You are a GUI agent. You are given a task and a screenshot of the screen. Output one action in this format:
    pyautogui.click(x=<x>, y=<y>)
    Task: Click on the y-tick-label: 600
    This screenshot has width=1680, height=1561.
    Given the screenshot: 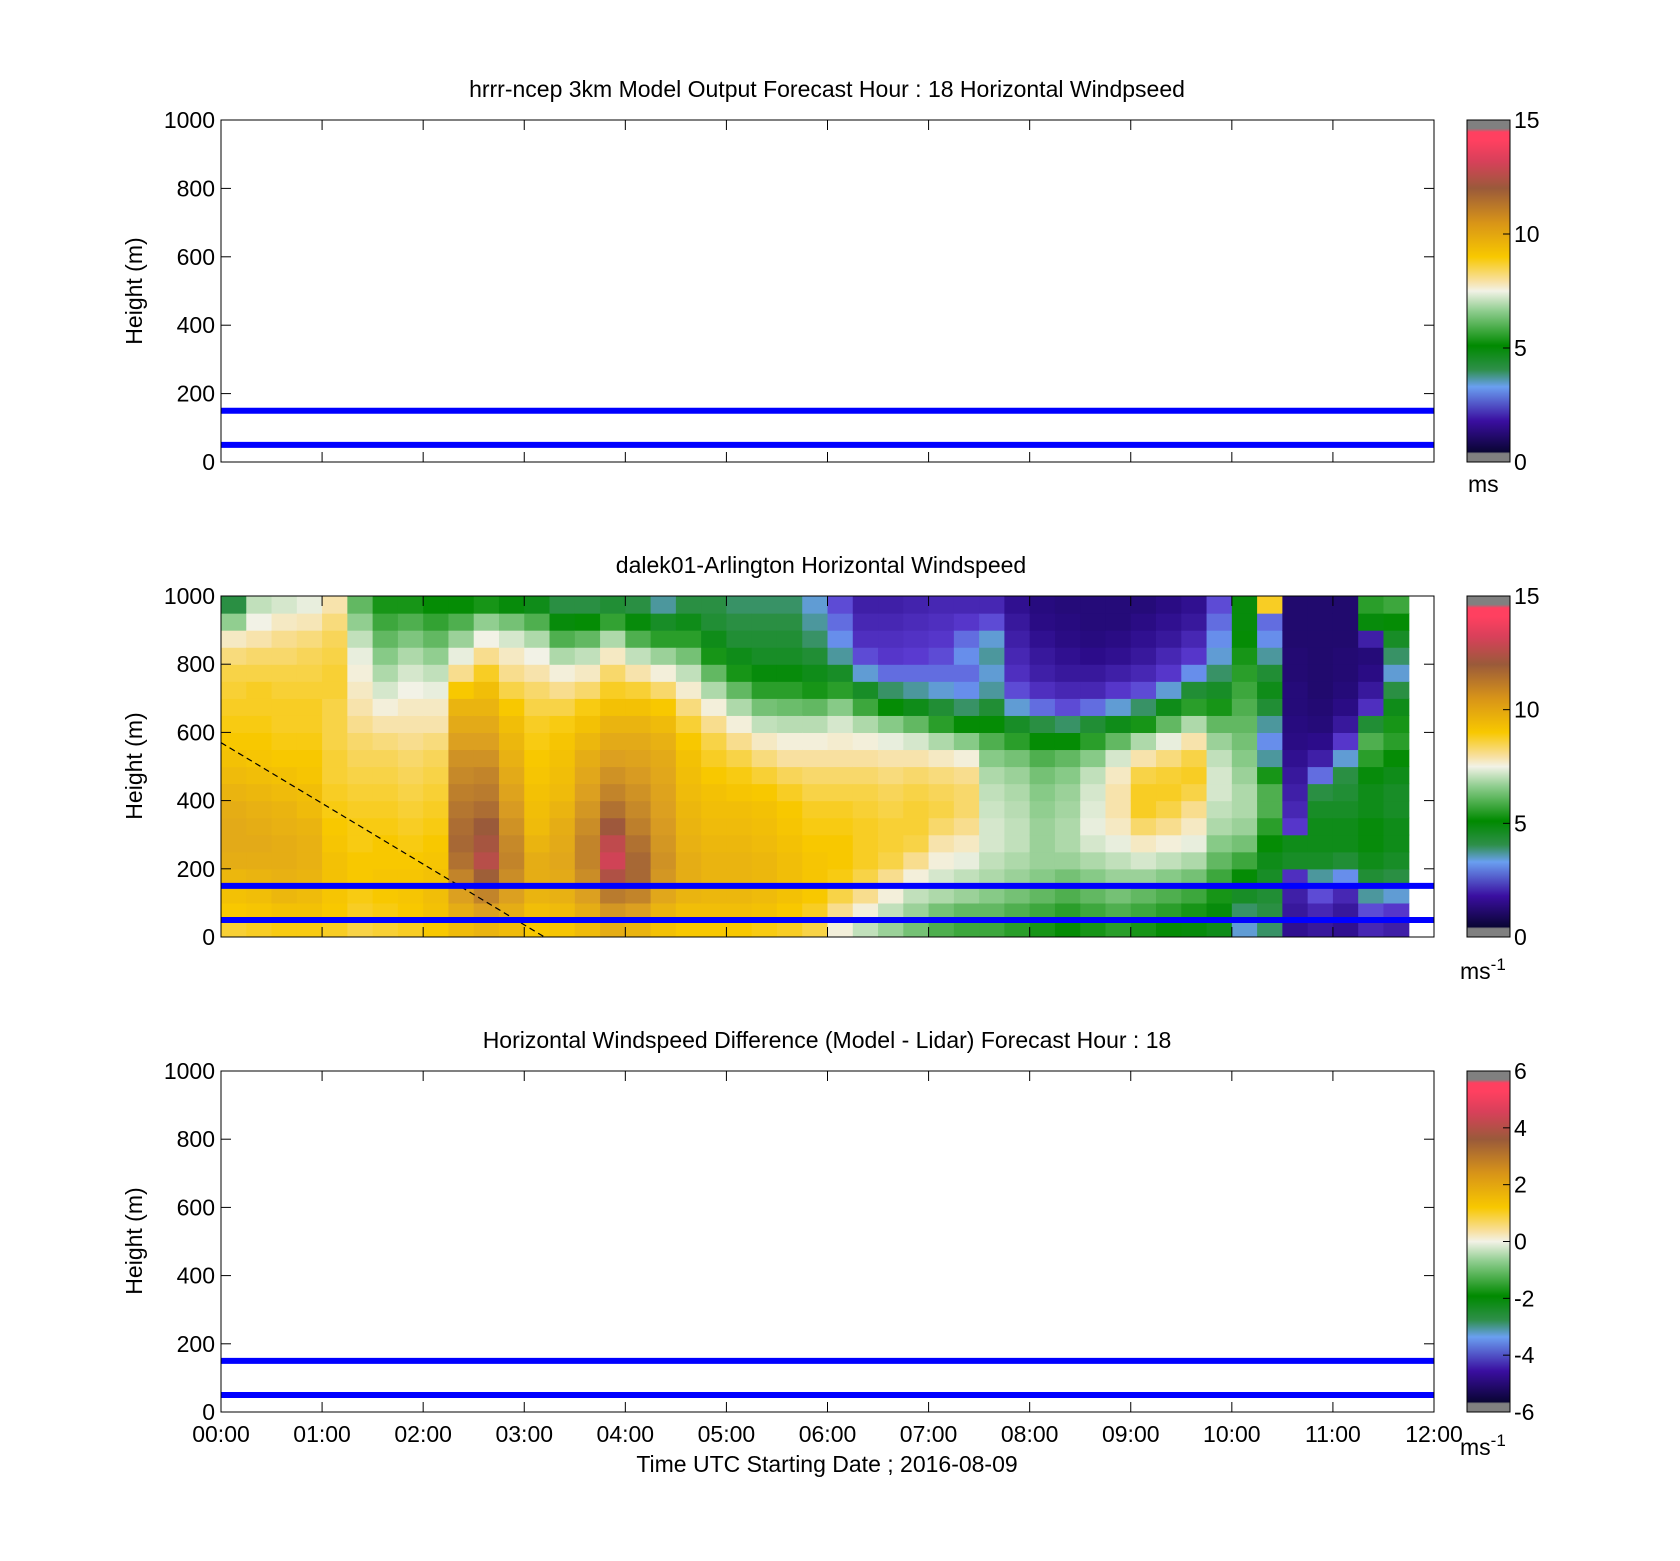 What is the action you would take?
    pyautogui.click(x=196, y=257)
    